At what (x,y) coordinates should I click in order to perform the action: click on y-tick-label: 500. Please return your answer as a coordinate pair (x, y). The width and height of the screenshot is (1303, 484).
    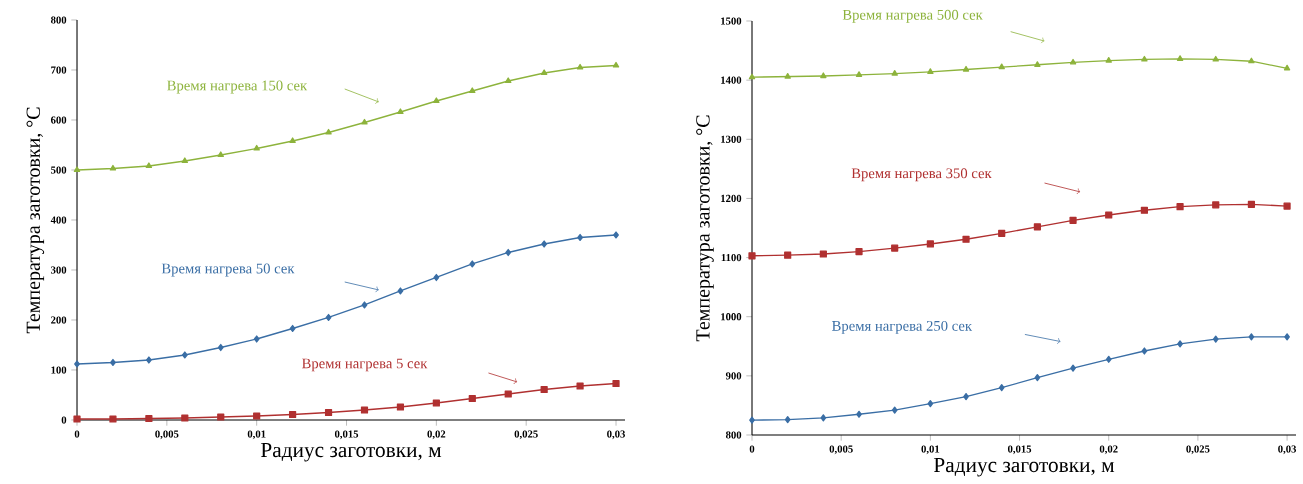
    Looking at the image, I should click on (59, 170).